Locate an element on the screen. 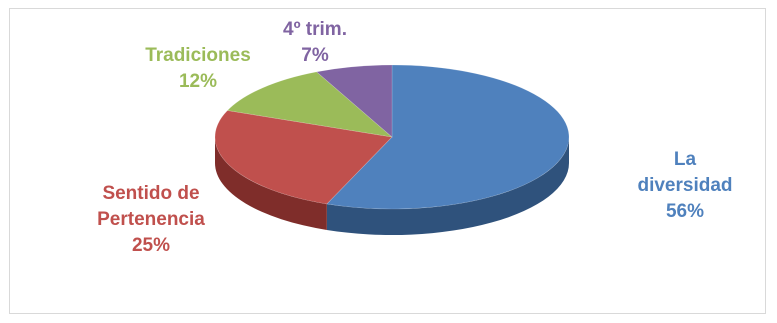 The height and width of the screenshot is (323, 777). label-sentido-line-2: Pertenencia is located at coordinates (151, 219).